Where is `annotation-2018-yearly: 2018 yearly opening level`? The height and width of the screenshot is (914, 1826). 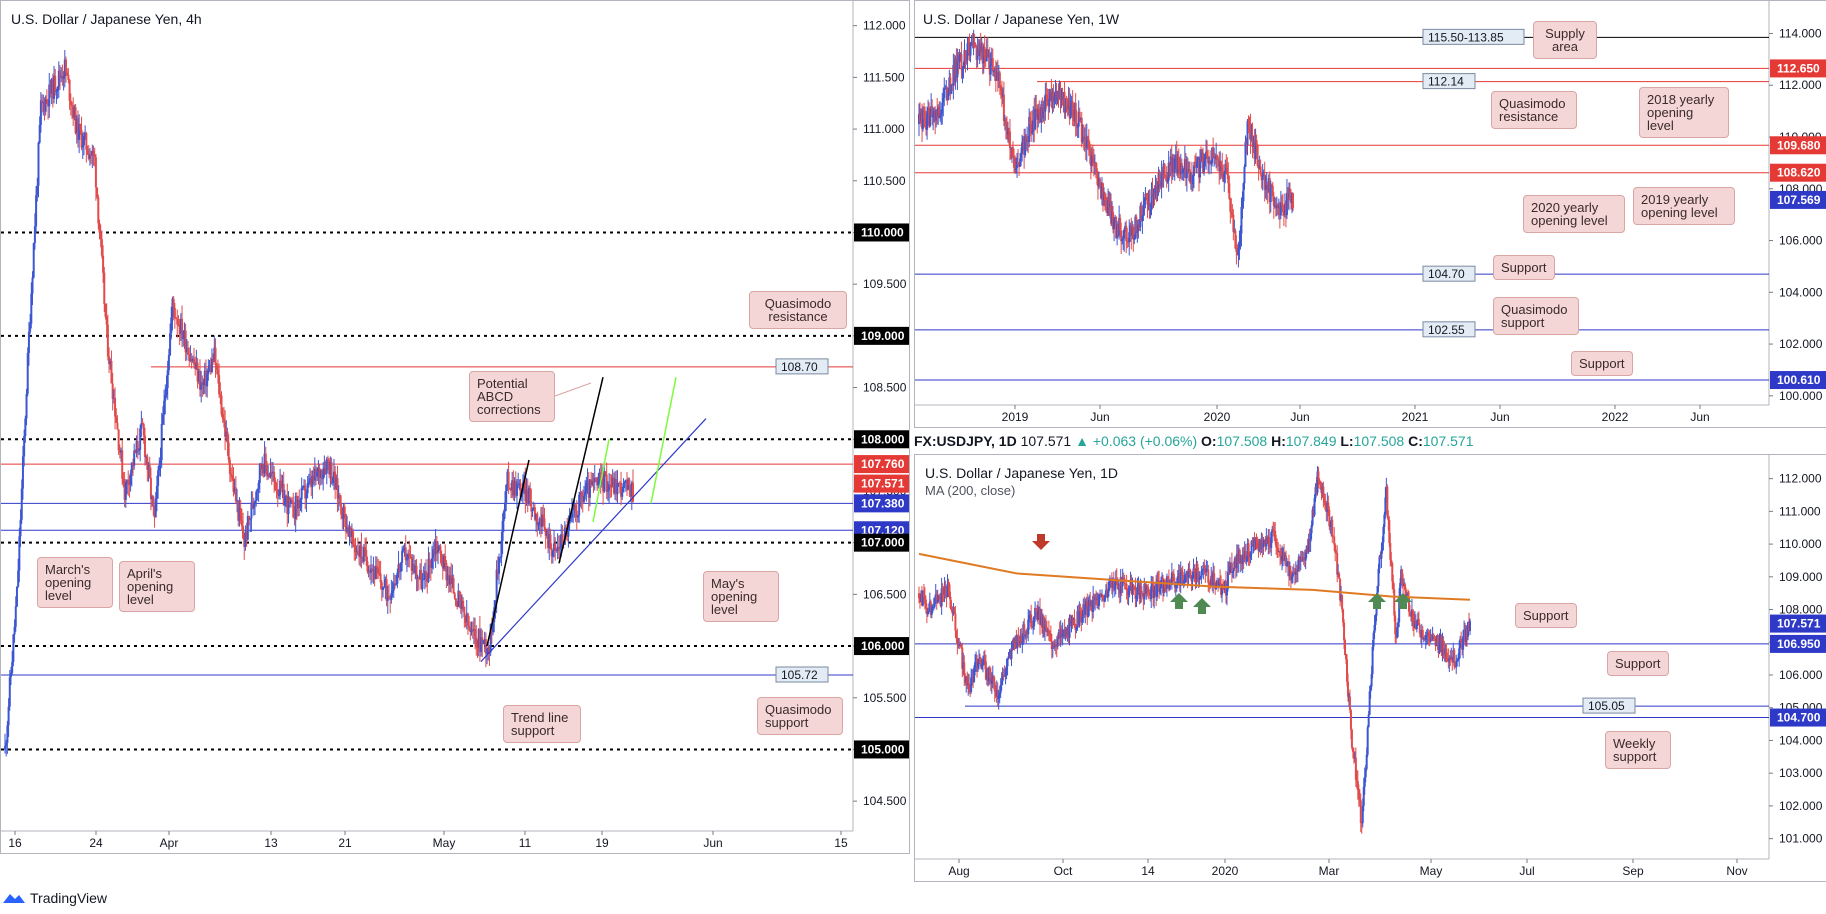
annotation-2018-yearly: 2018 yearly opening level is located at coordinates (1684, 112).